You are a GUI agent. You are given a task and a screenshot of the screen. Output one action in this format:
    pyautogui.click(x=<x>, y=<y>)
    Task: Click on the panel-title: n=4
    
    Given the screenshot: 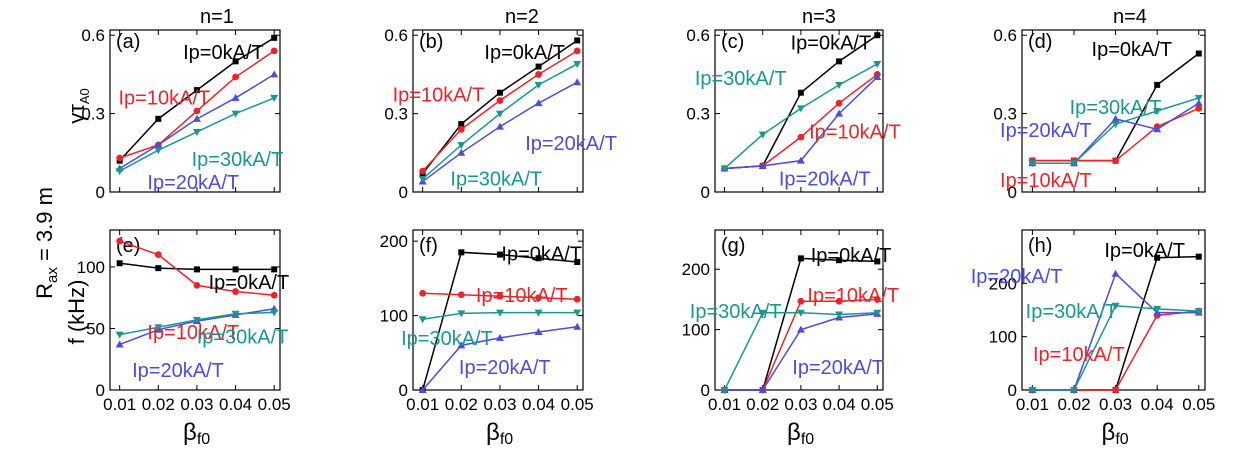 What is the action you would take?
    pyautogui.click(x=1130, y=17)
    